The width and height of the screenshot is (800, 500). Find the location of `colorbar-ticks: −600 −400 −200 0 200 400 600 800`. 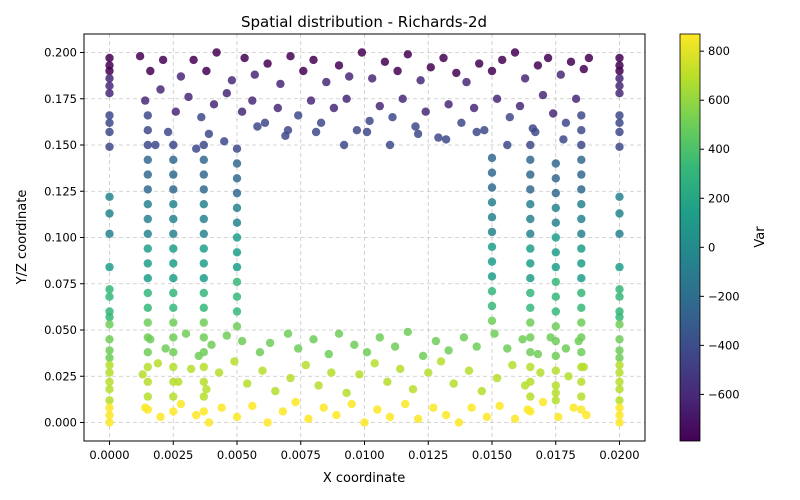

colorbar-ticks: −600 −400 −200 0 200 400 600 800 is located at coordinates (720, 222).